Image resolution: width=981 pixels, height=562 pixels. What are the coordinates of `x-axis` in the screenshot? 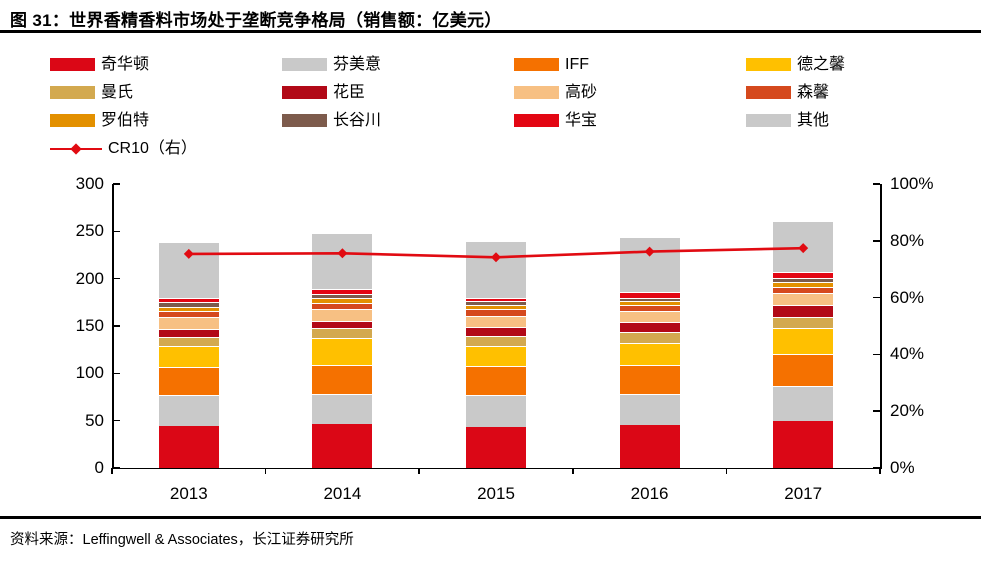 It's located at (497, 468).